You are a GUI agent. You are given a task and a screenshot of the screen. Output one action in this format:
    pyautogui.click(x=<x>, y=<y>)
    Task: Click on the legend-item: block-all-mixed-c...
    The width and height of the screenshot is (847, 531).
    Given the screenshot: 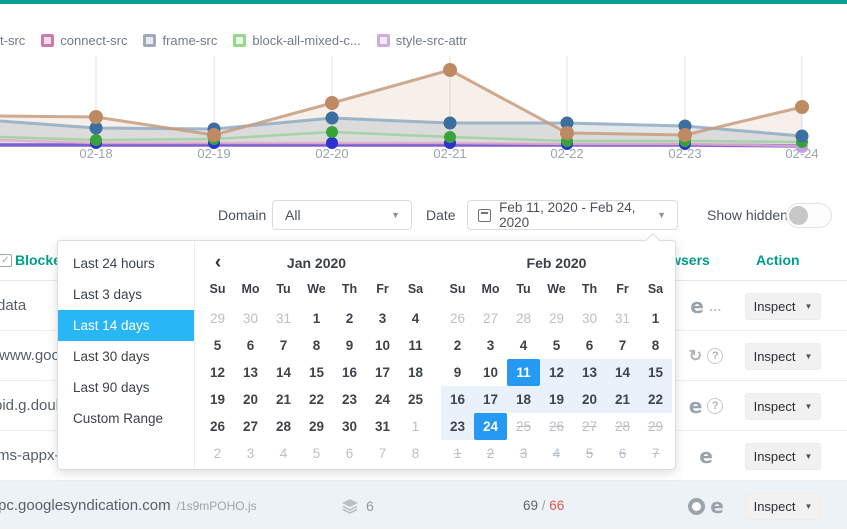 What is the action you would take?
    pyautogui.click(x=297, y=40)
    